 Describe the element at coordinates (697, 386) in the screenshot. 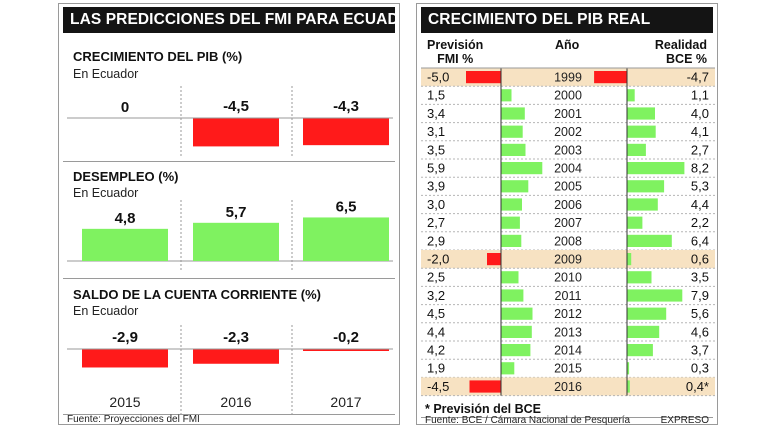

I see `actual-value: 0,4*` at that location.